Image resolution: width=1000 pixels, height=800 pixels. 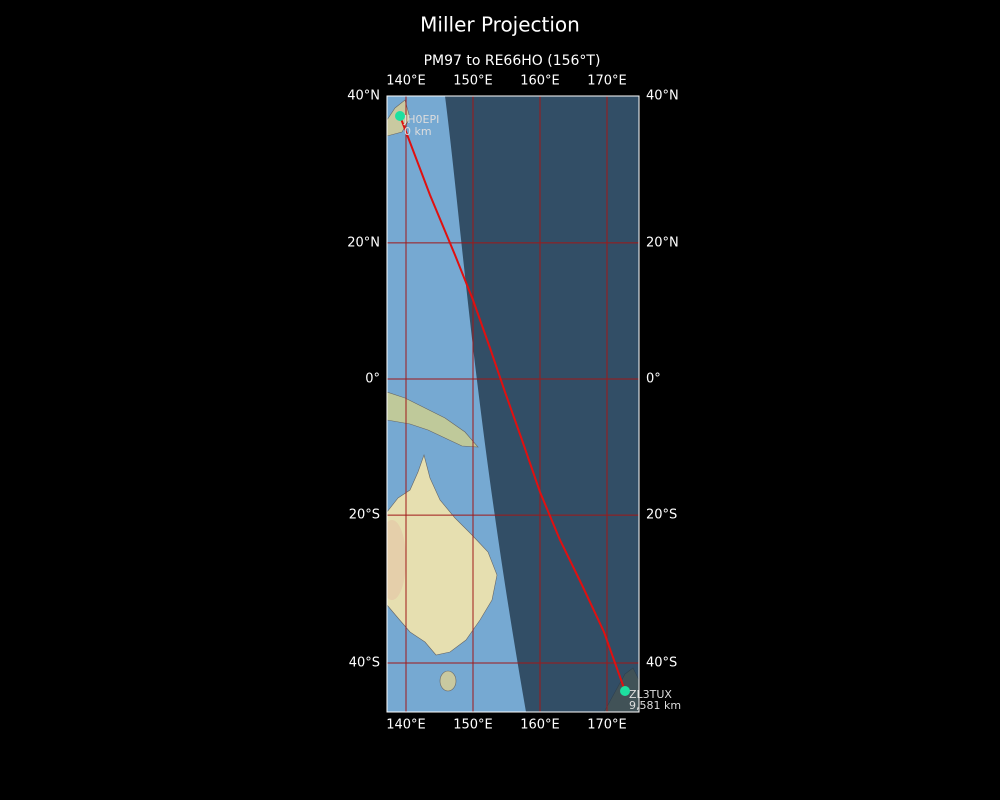 I want to click on lat-tick-label-left: 0°, so click(x=372, y=379).